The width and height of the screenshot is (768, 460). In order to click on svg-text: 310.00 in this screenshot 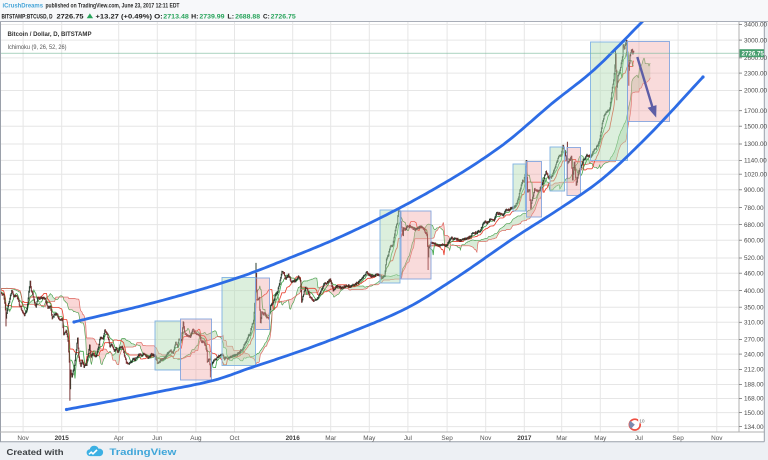, I will do `click(754, 323)`.